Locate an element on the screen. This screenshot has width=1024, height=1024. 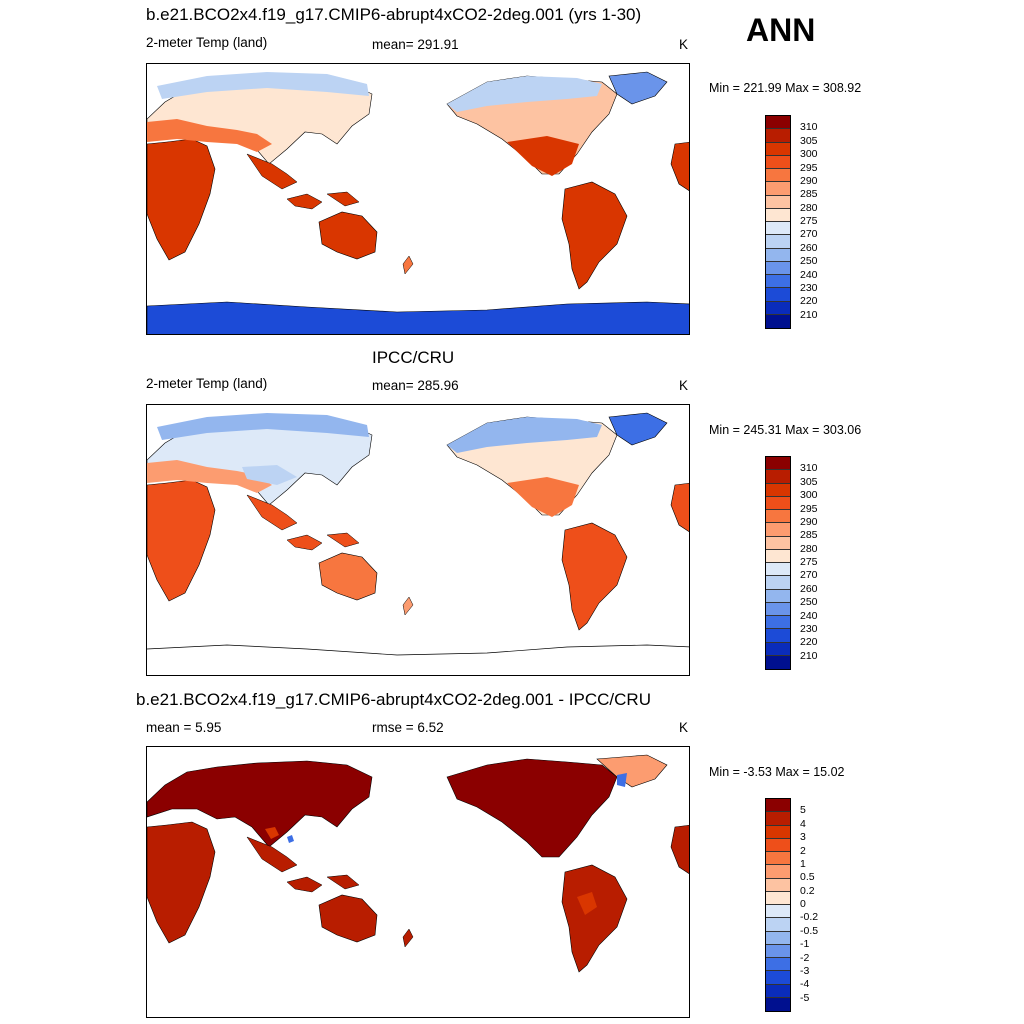
panel3-map is located at coordinates (418, 882).